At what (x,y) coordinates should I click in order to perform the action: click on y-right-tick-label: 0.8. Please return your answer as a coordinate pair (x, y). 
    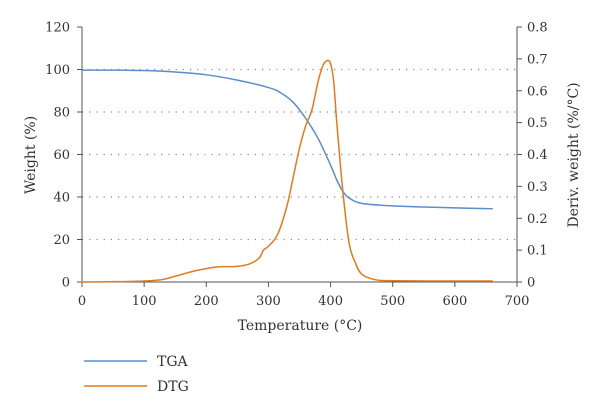
    Looking at the image, I should click on (537, 28).